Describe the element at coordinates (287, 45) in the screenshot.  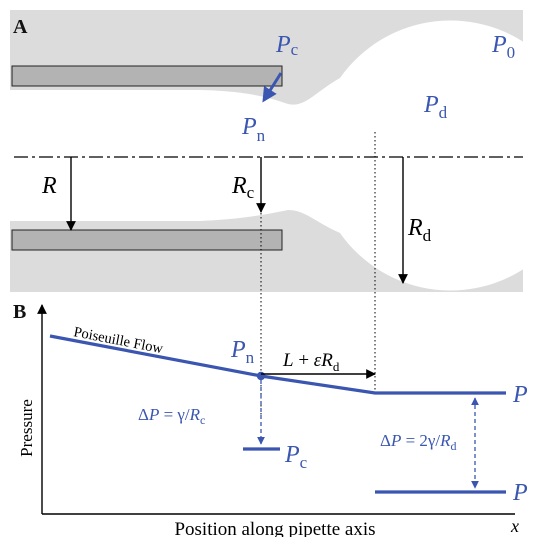
I see `label-pc-top: Pc` at that location.